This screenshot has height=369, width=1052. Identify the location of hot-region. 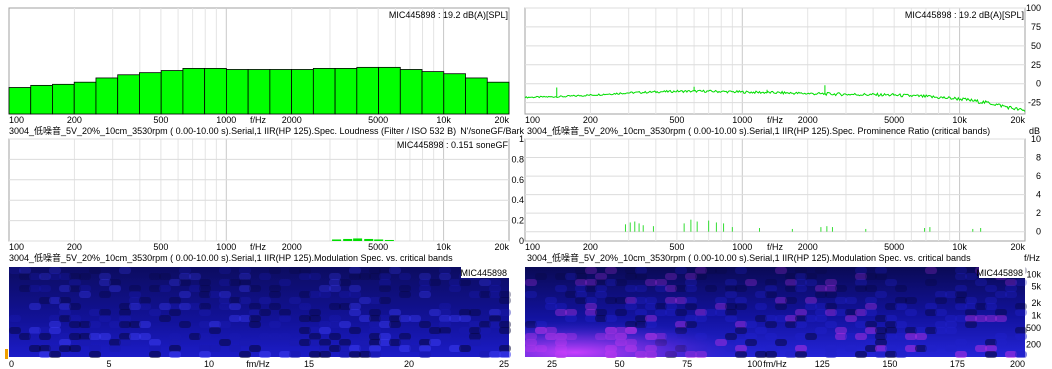
(775, 312).